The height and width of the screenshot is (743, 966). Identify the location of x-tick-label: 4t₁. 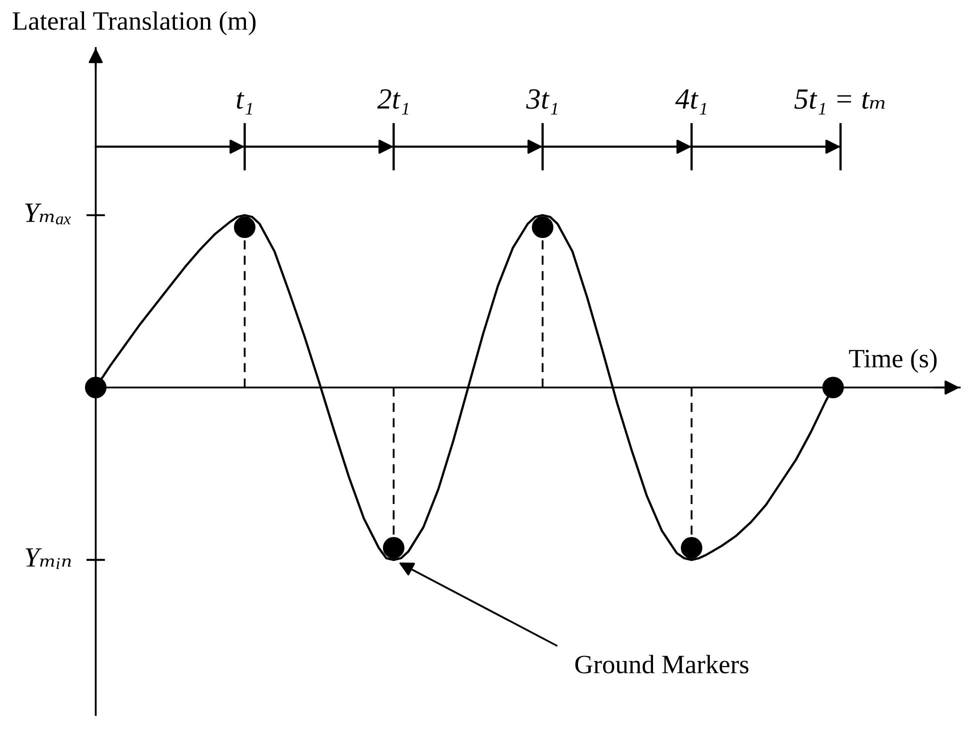
(690, 101).